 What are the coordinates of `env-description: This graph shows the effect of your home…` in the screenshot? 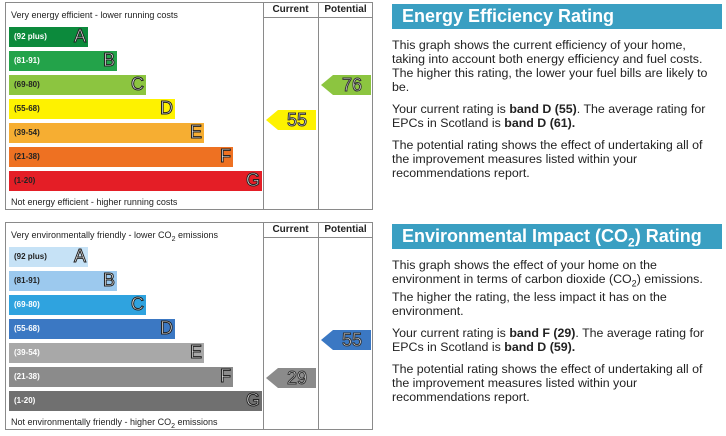 It's located at (547, 288).